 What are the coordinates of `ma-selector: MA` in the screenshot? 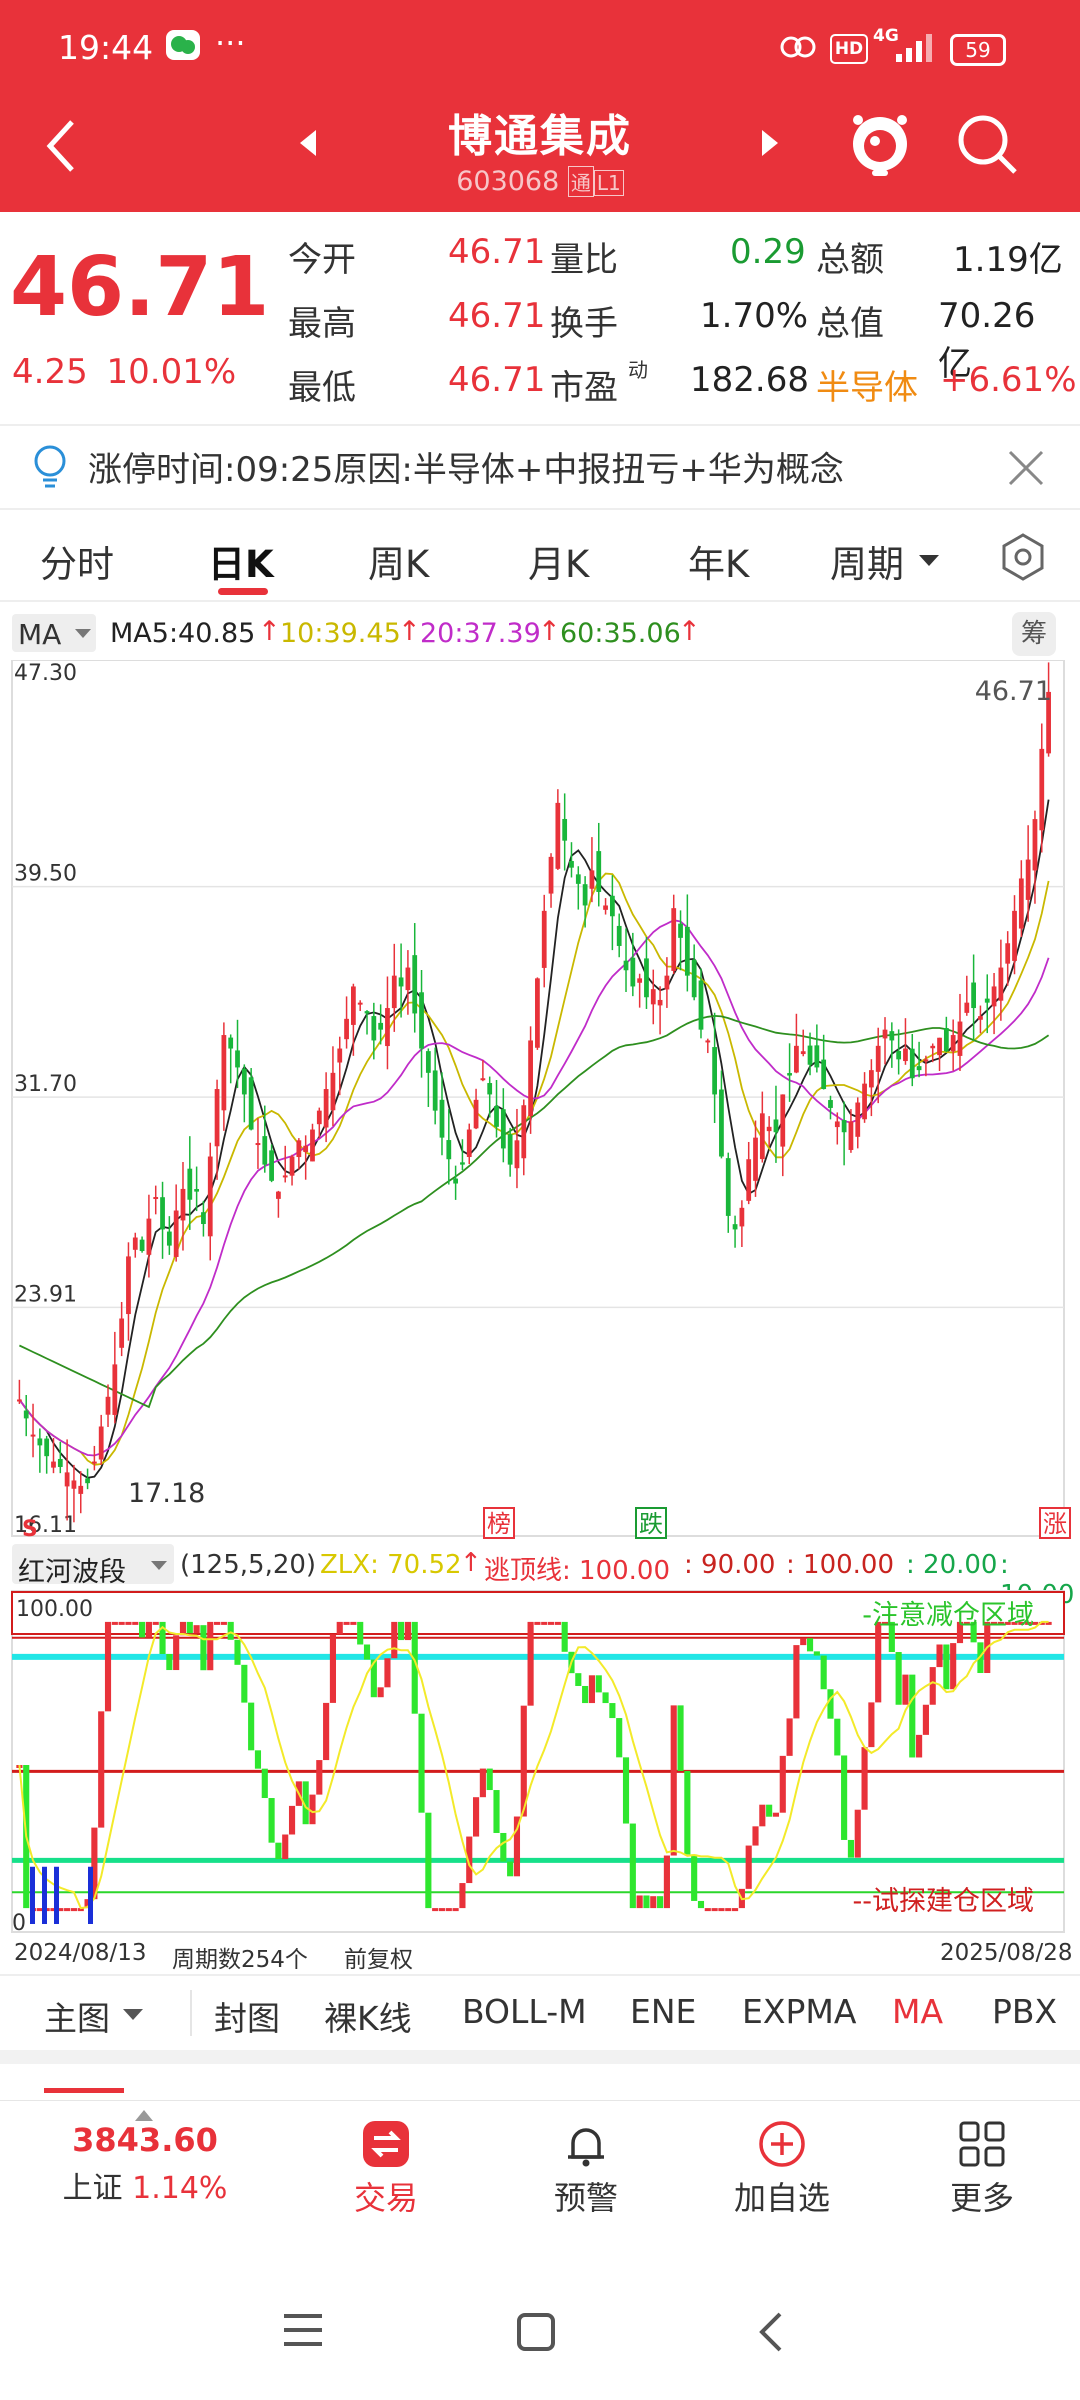 It's located at (54, 633).